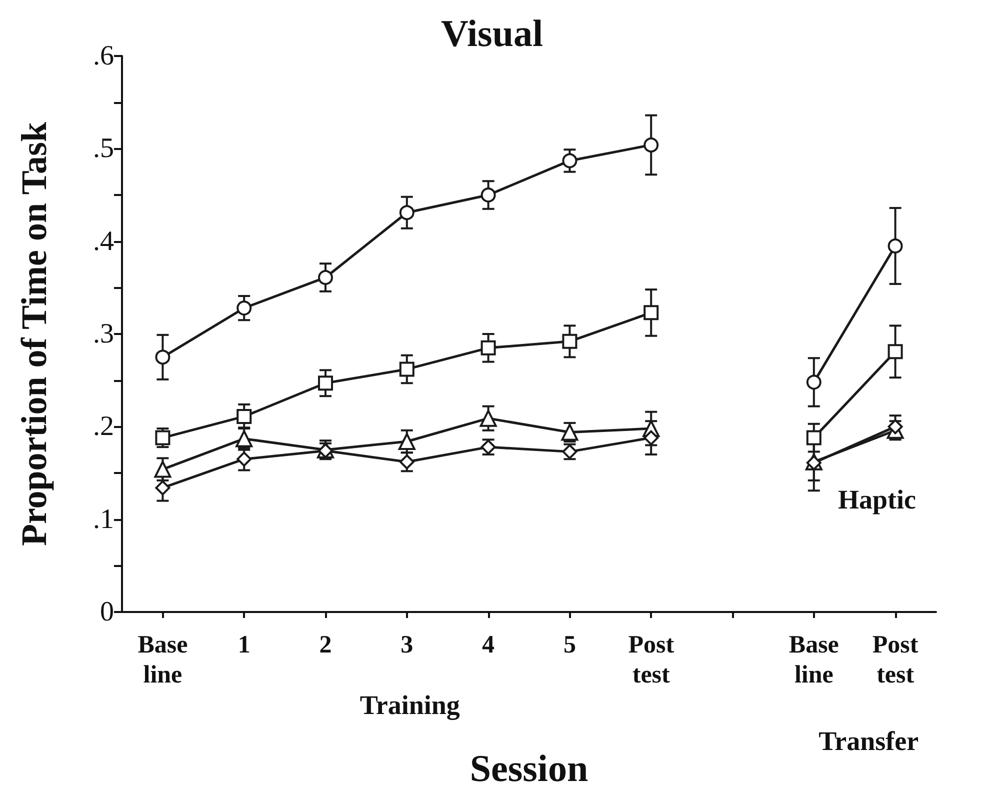  Describe the element at coordinates (407, 645) in the screenshot. I see `x-tick-label: 3` at that location.